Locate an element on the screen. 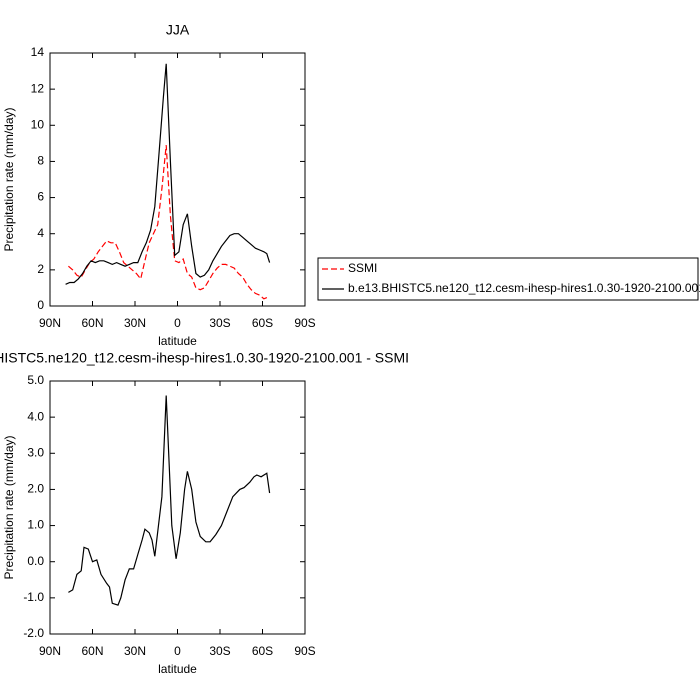  y-tick-label: 10 is located at coordinates (38, 124).